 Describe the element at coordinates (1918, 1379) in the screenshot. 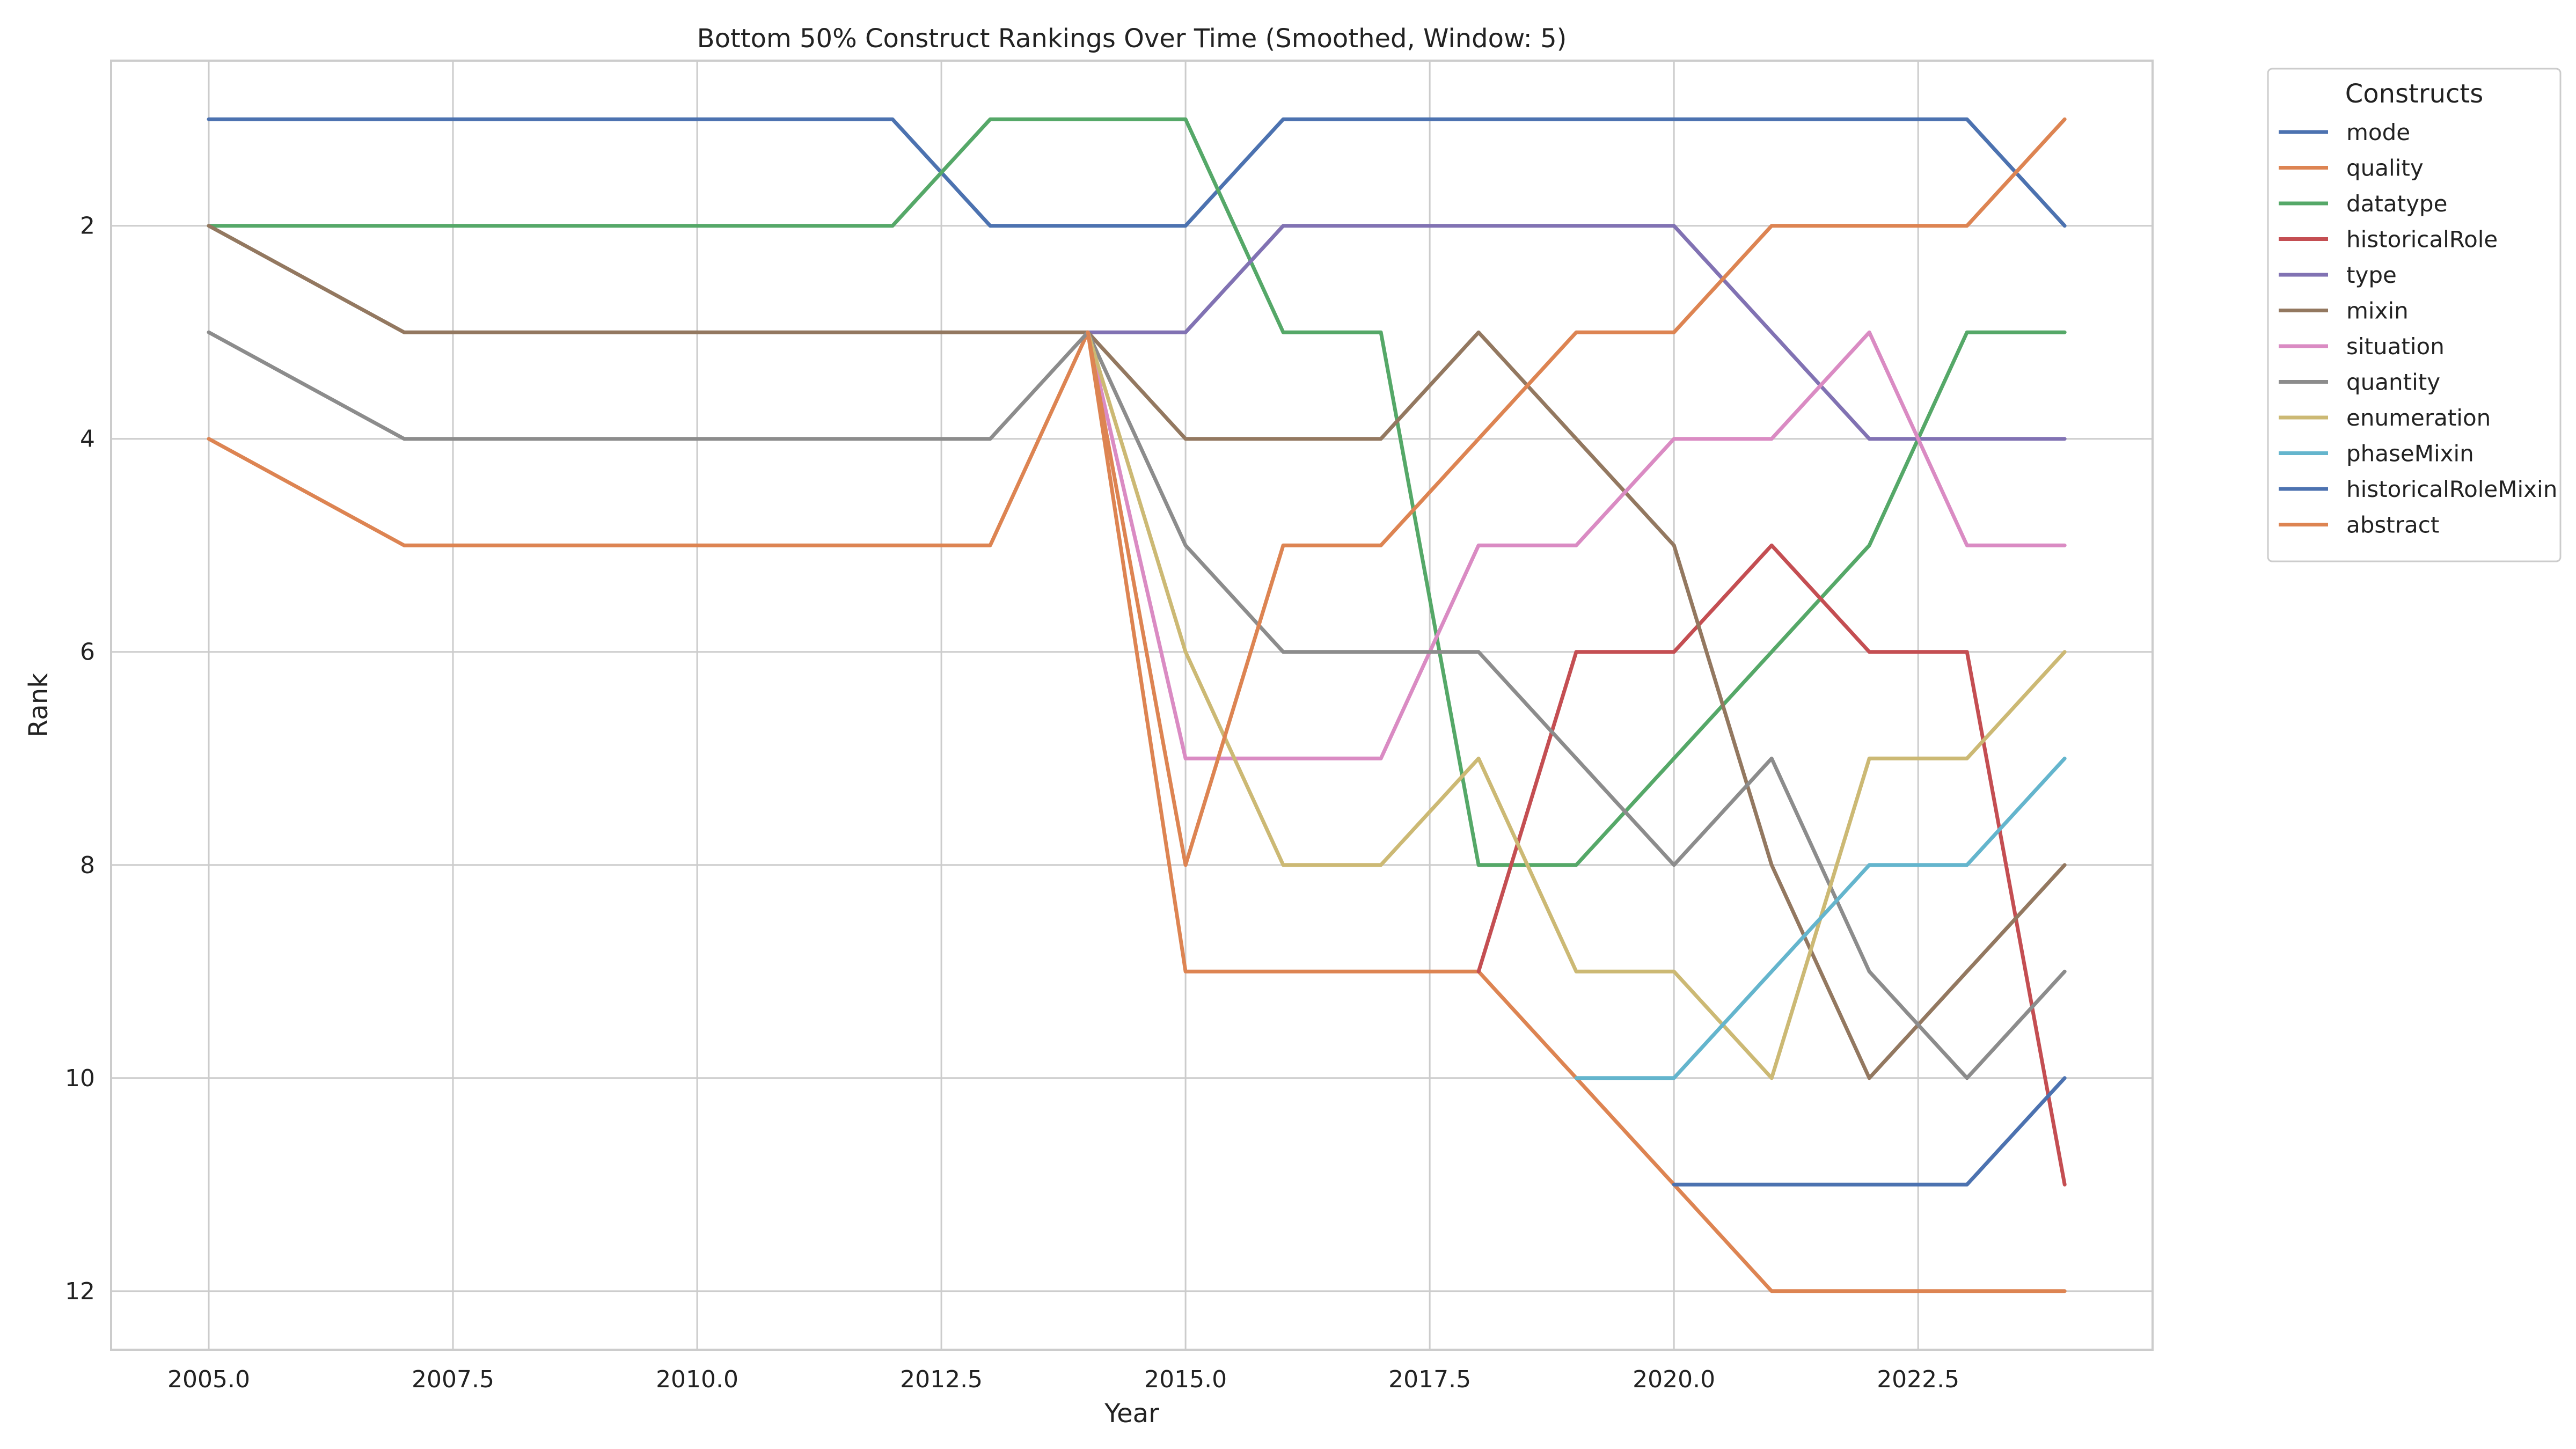

I see `x-tick-label: 2022.5` at that location.